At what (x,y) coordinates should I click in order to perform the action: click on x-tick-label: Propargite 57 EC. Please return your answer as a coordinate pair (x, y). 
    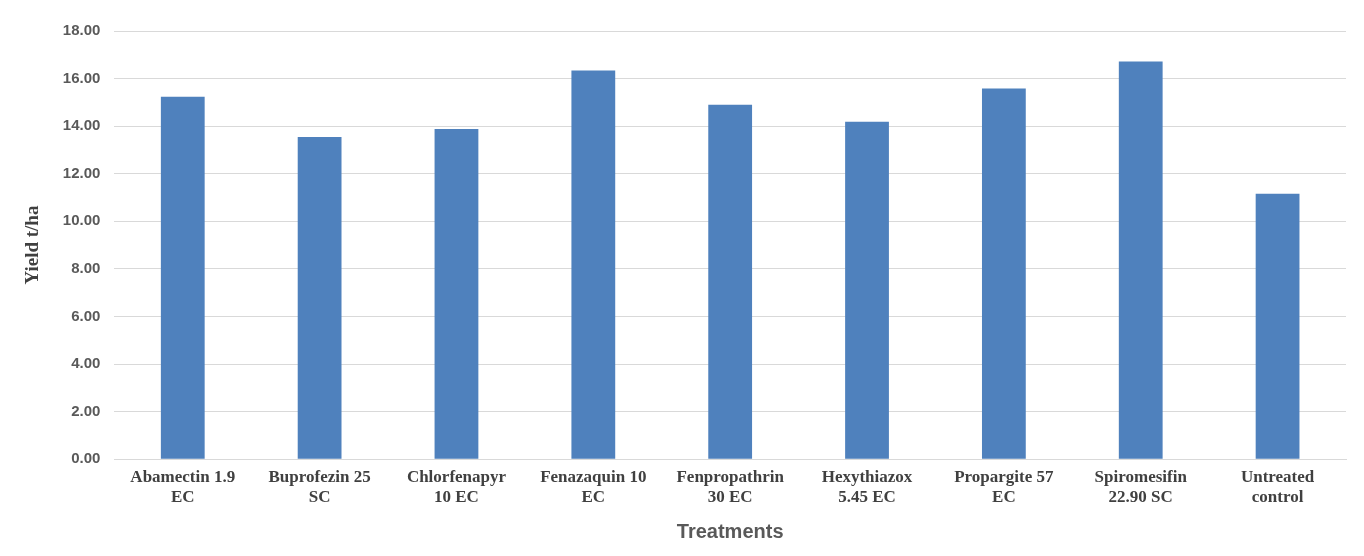
    Looking at the image, I should click on (1004, 486).